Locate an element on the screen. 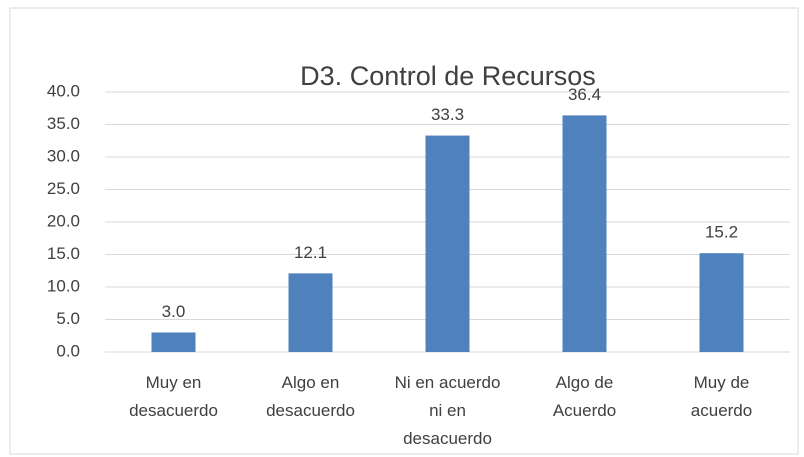  y-tick-label: 10.0 is located at coordinates (63, 285).